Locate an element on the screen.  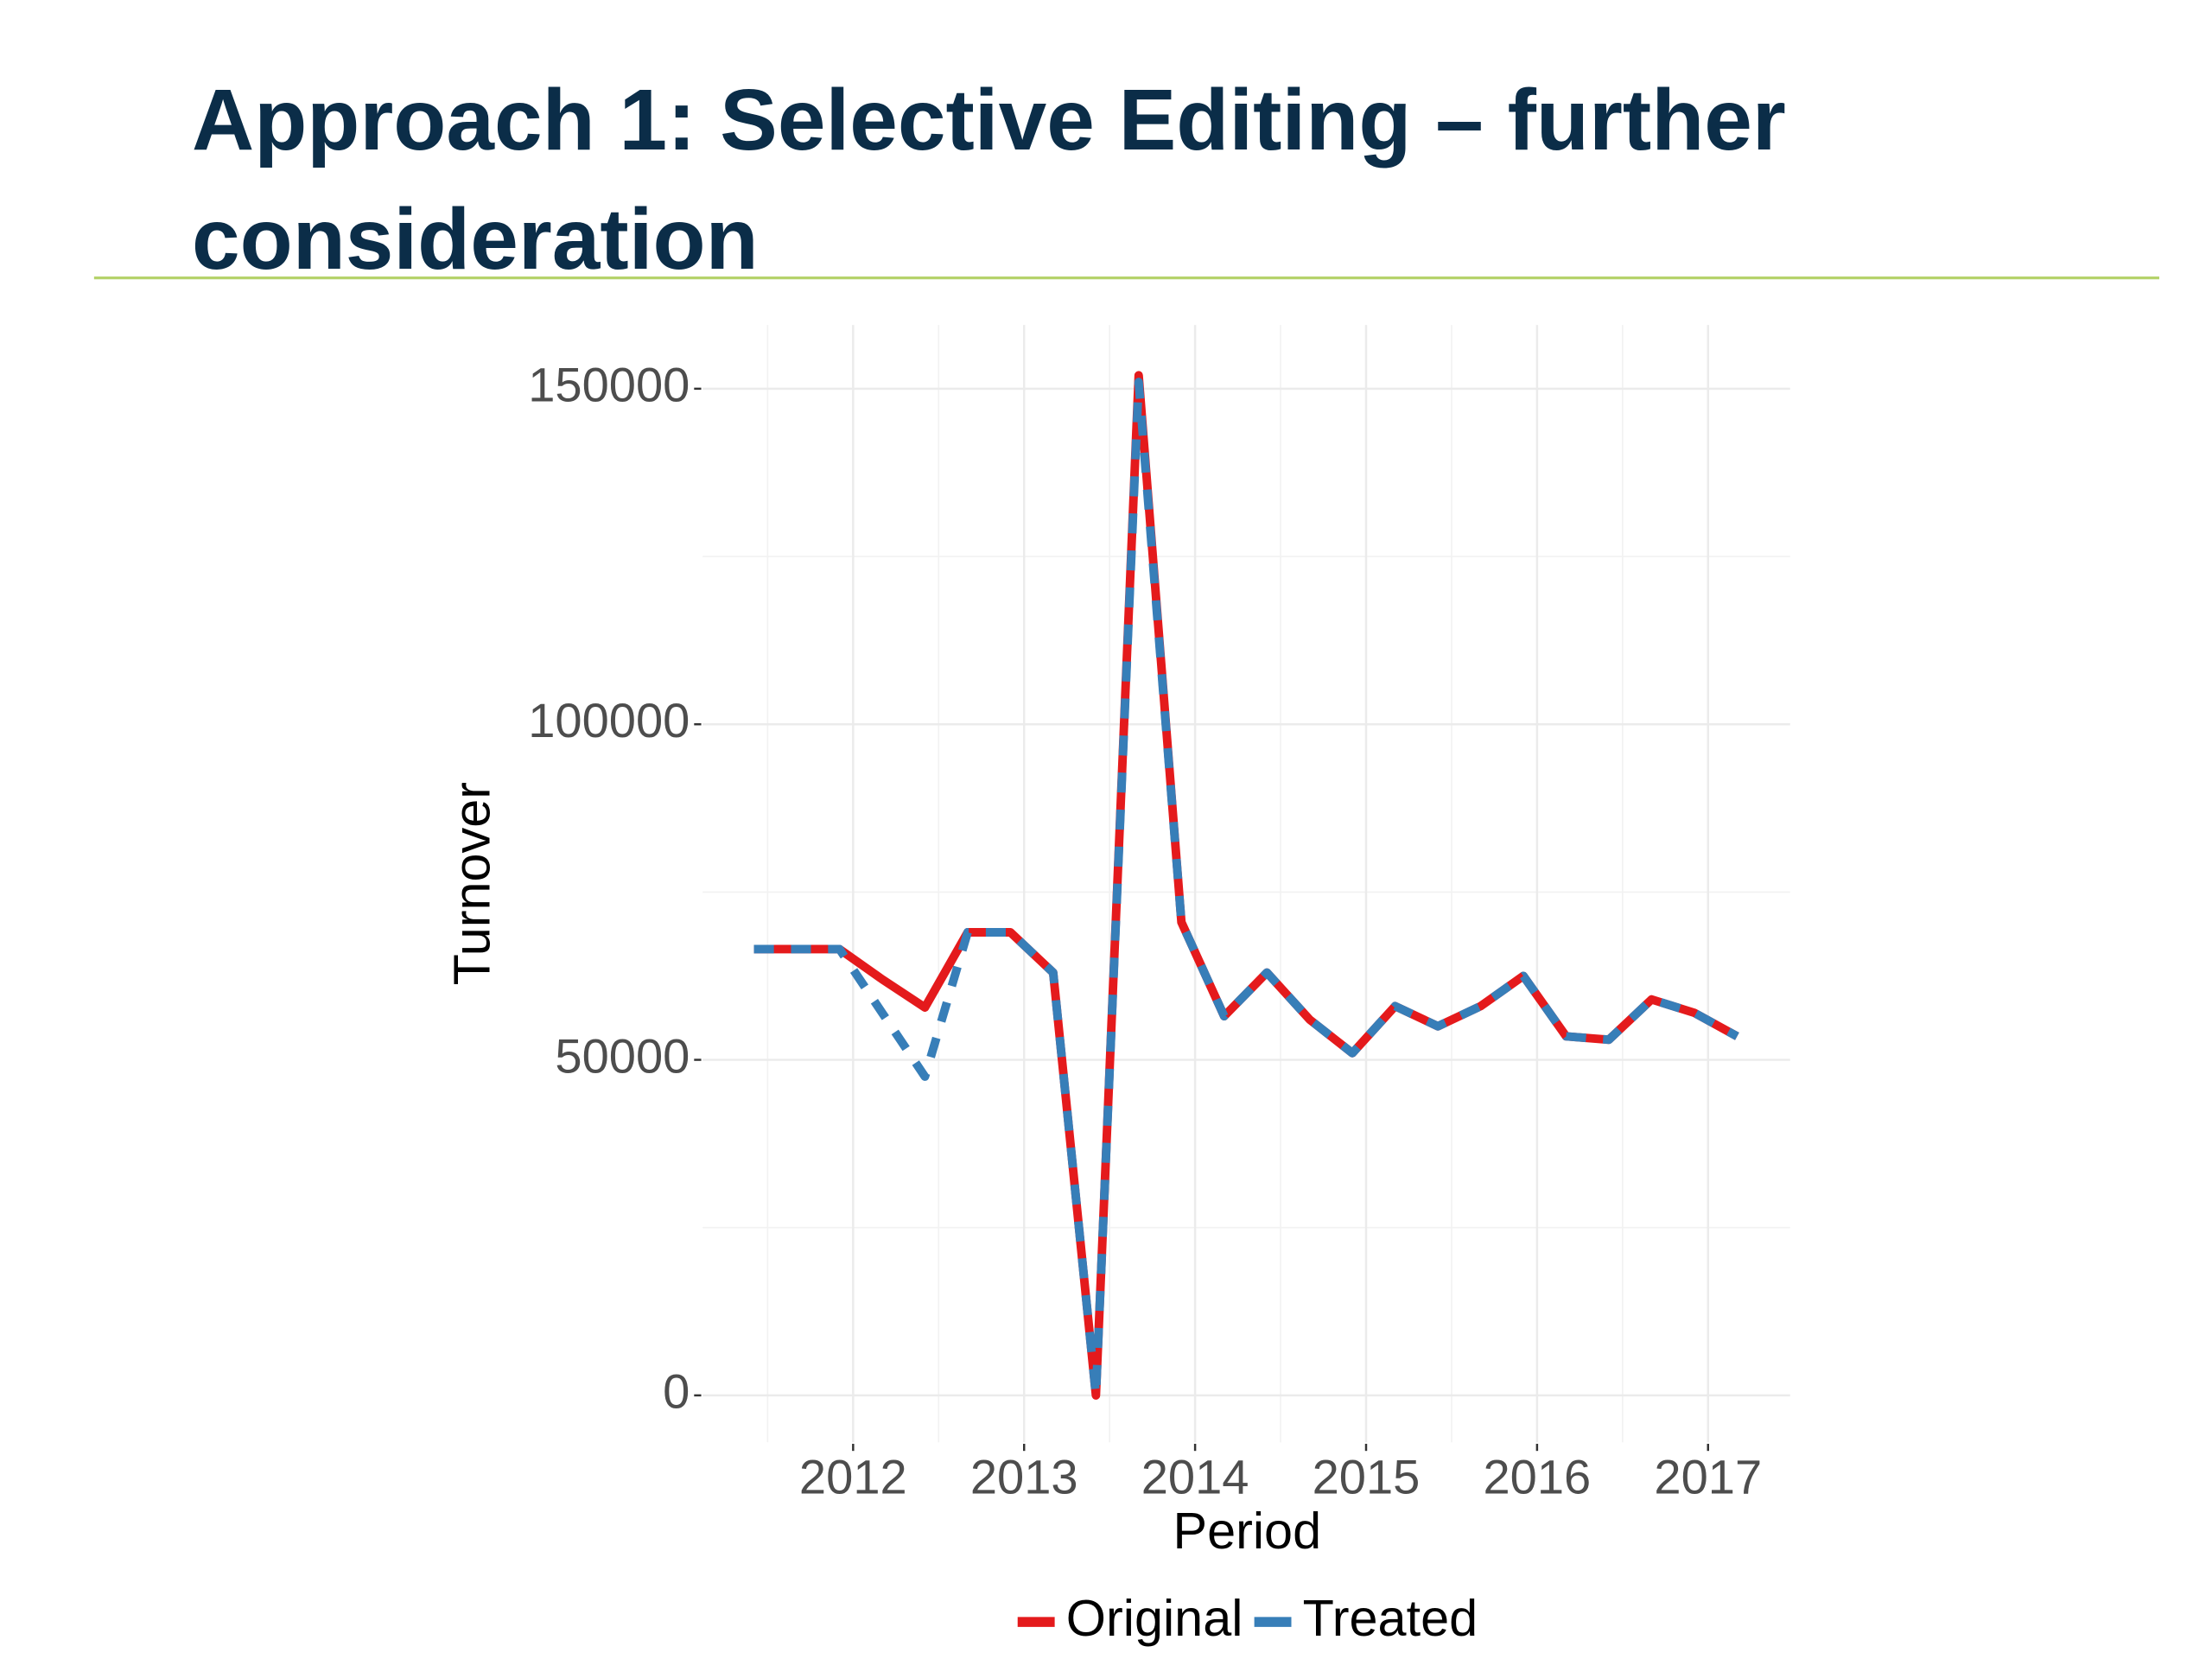
x-tick-label: 2013 is located at coordinates (1024, 1477).